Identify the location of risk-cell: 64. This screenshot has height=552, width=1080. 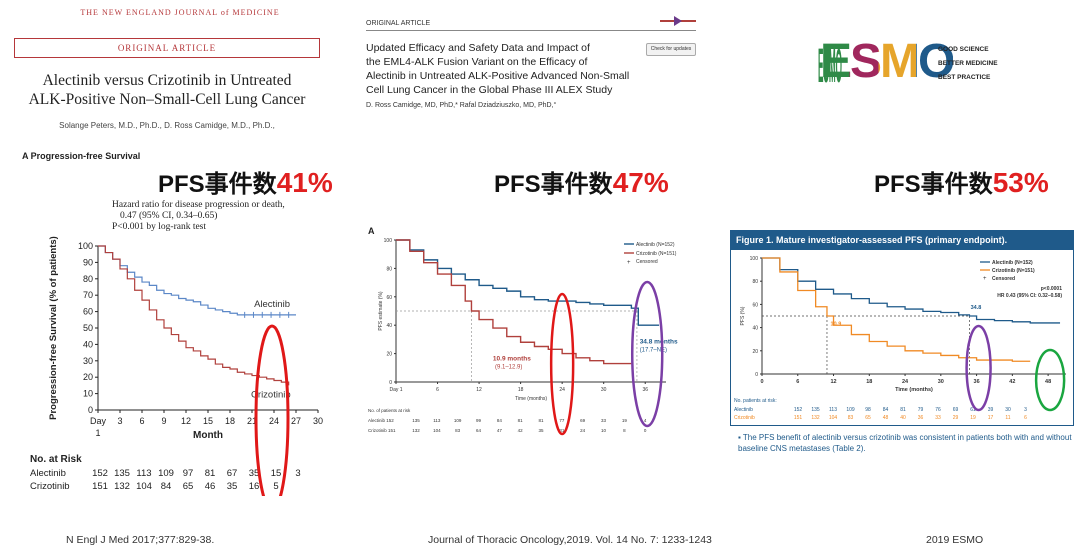
(479, 430).